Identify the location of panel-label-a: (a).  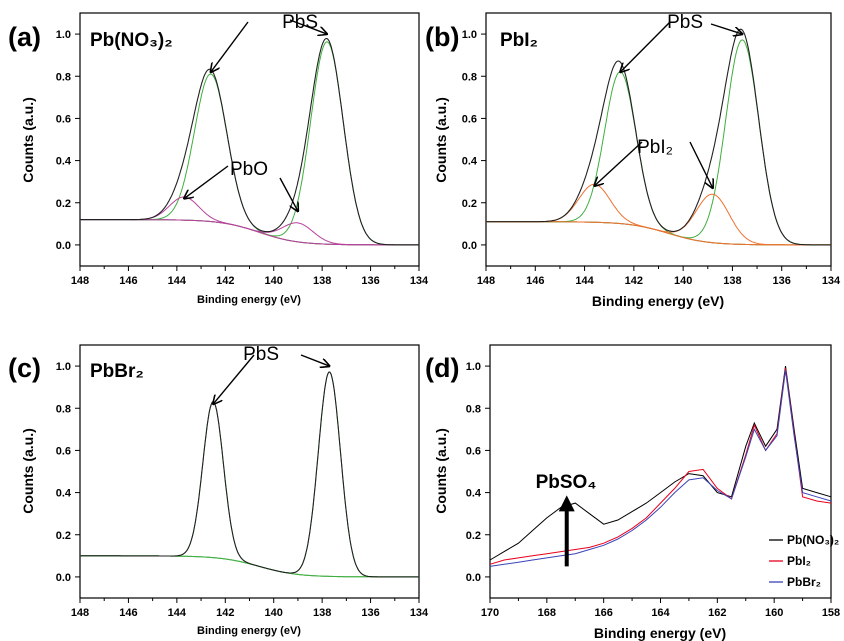
(24, 37).